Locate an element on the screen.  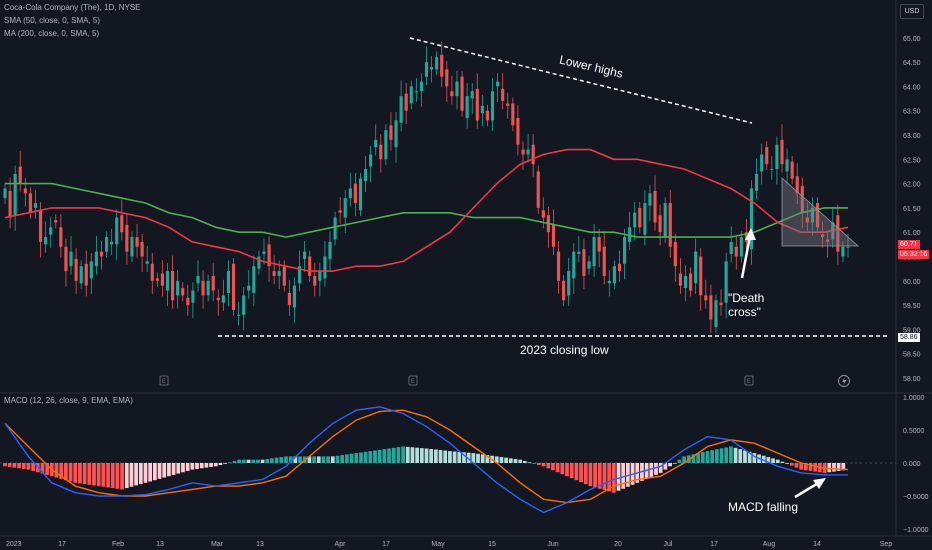
time-axis-tick: Mar is located at coordinates (217, 544).